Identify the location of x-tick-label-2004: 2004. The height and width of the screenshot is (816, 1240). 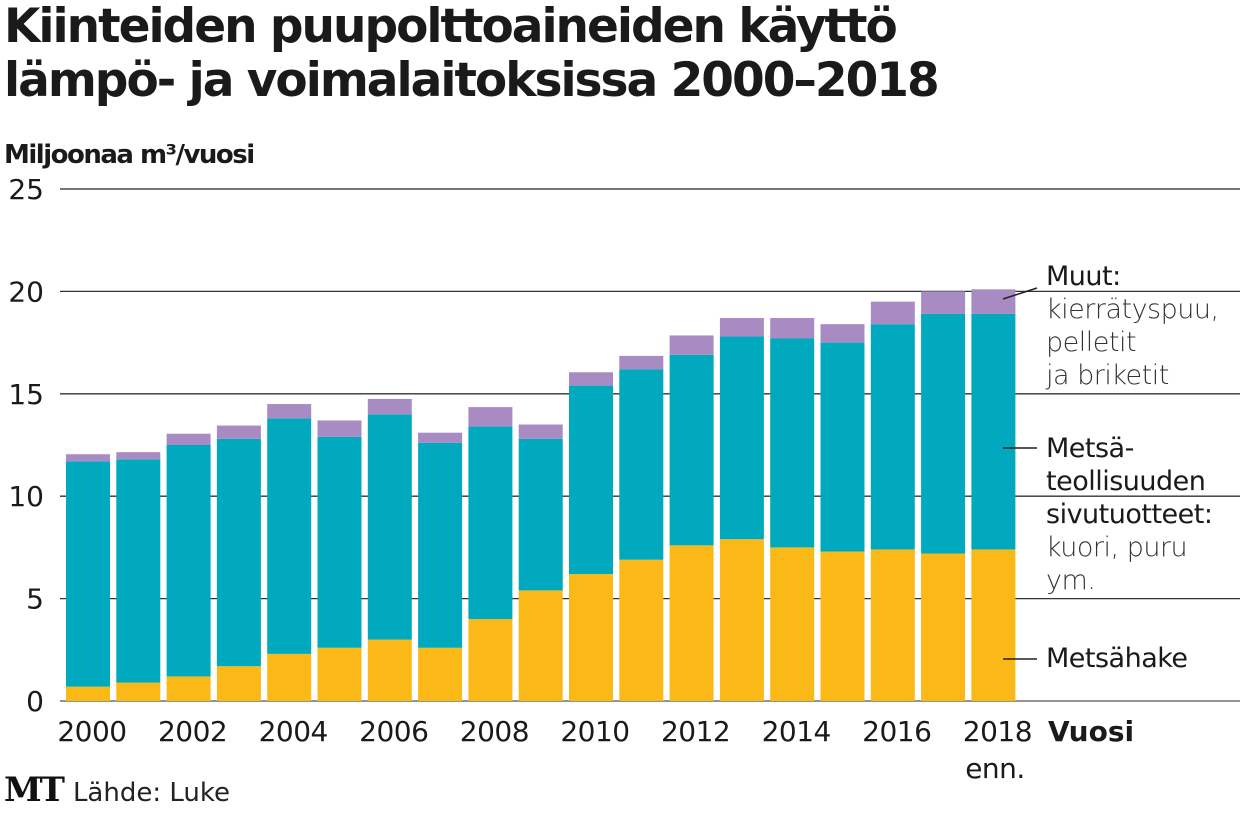
(293, 731).